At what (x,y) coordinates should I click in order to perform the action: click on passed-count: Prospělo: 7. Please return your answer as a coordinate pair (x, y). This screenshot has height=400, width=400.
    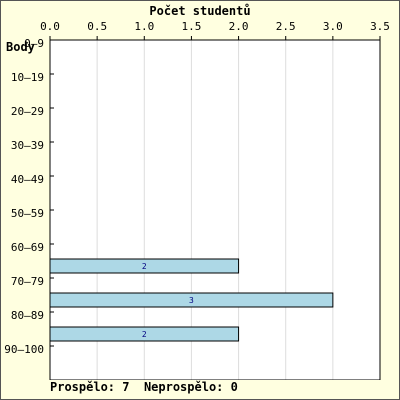
    Looking at the image, I should click on (90, 387).